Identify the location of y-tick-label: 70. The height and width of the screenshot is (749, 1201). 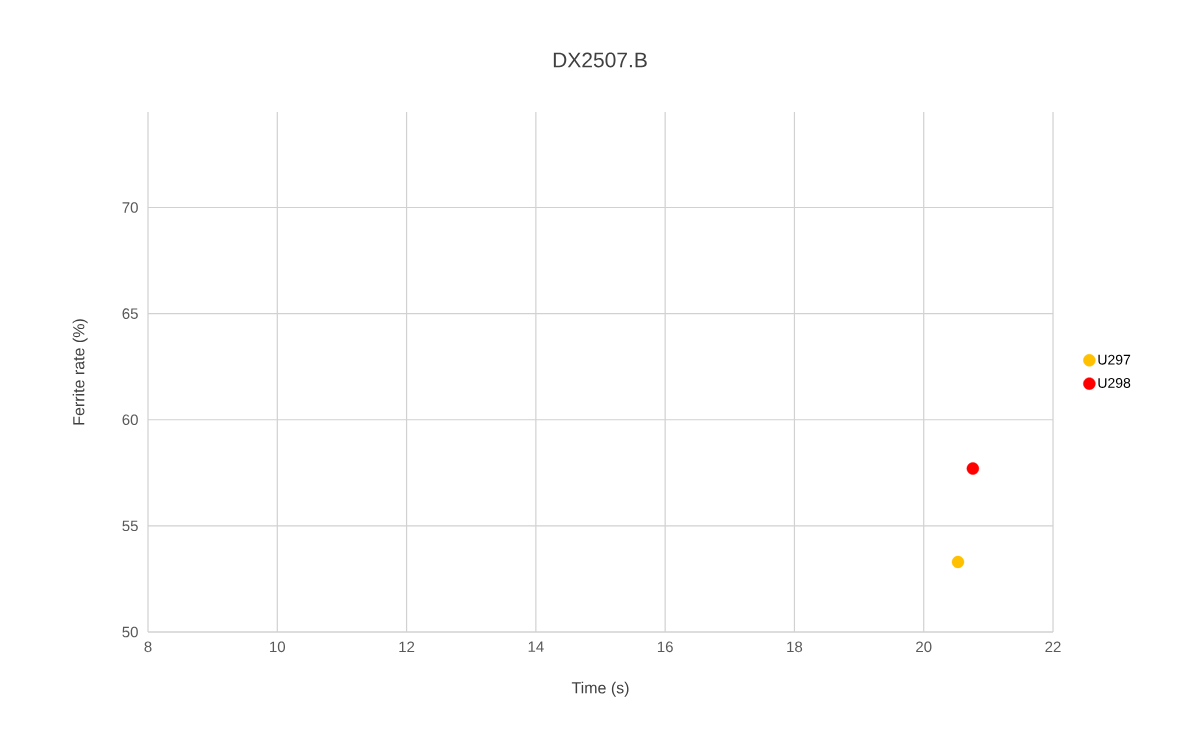
(130, 207).